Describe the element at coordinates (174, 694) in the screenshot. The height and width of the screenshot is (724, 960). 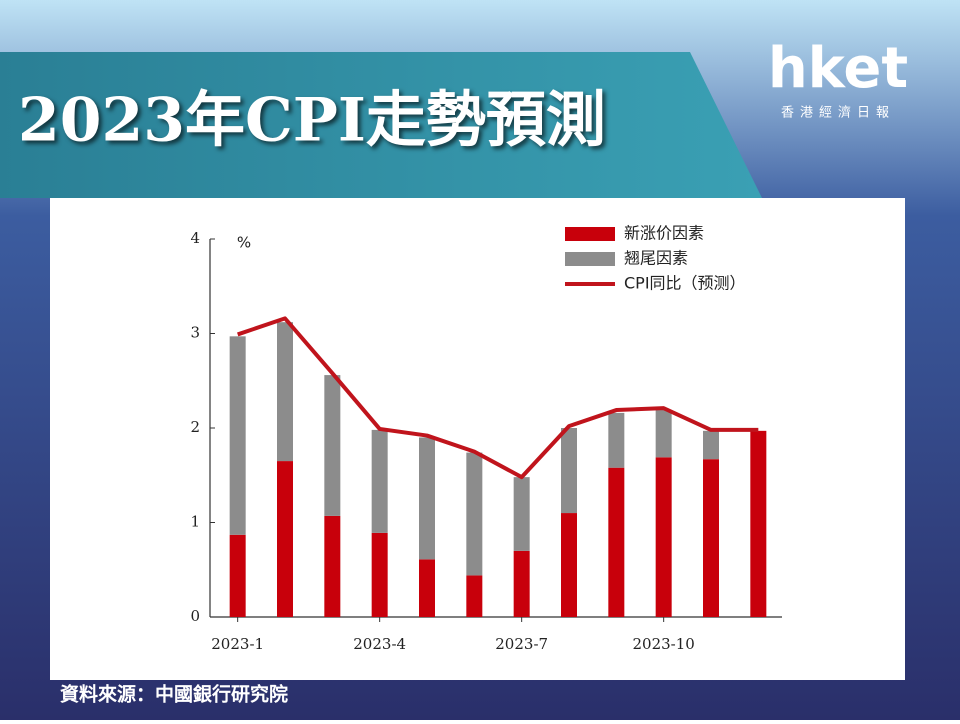
I see `source: 資料來源：中國銀行研究院` at that location.